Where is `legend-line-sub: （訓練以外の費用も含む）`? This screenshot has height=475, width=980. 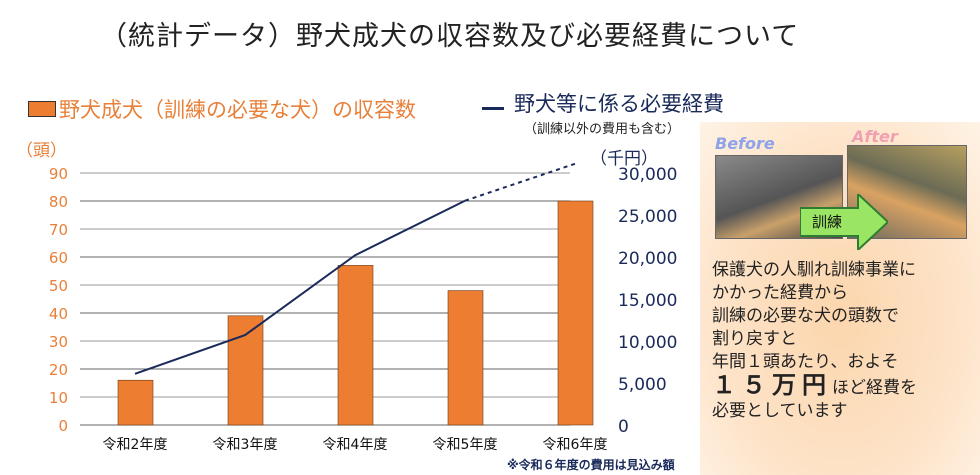 legend-line-sub: （訓練以外の費用も含む） is located at coordinates (602, 129).